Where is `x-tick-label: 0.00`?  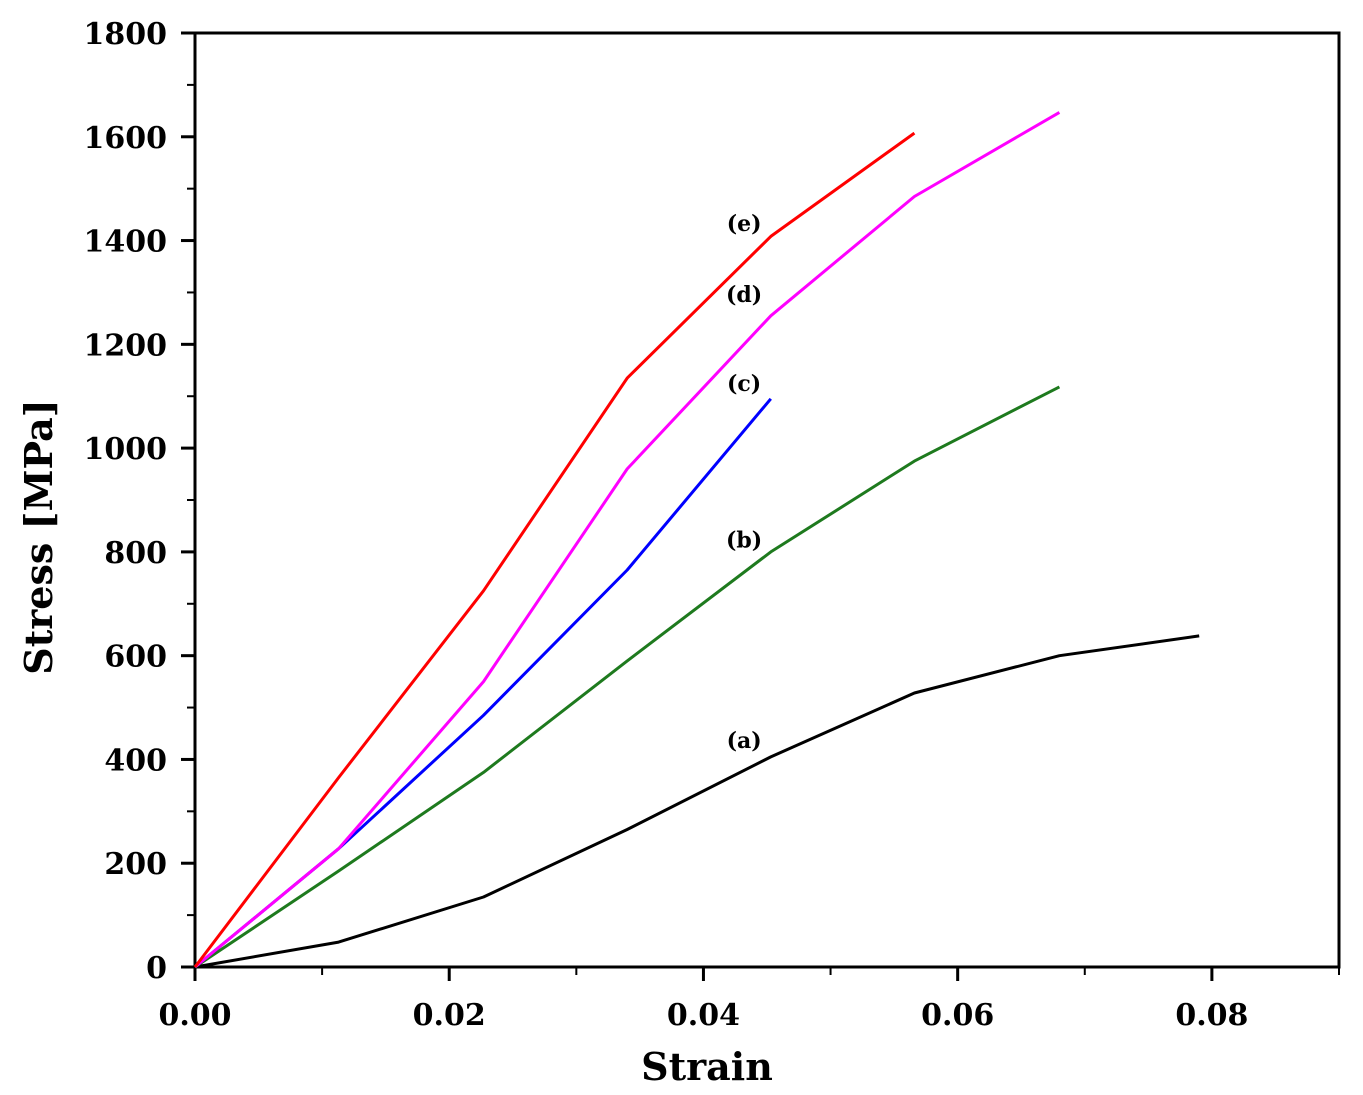 x-tick-label: 0.00 is located at coordinates (194, 1015).